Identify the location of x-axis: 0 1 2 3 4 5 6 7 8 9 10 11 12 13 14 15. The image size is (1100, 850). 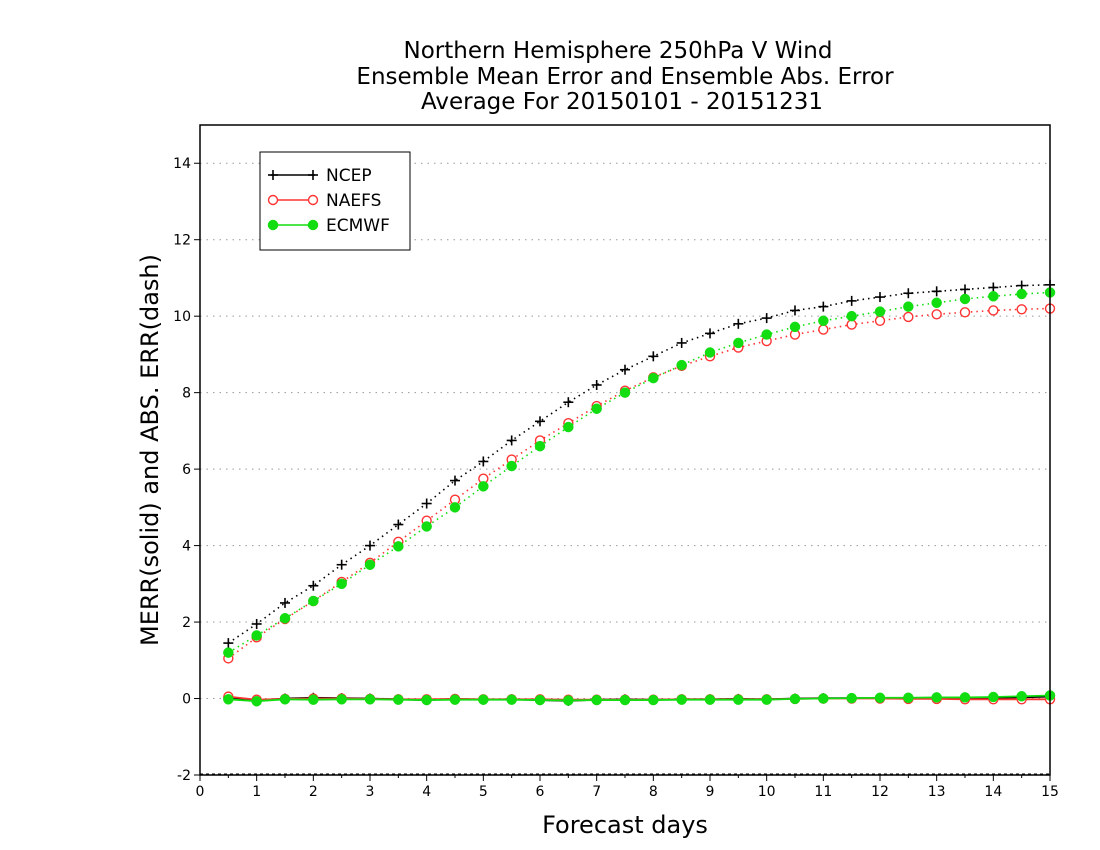
(627, 787).